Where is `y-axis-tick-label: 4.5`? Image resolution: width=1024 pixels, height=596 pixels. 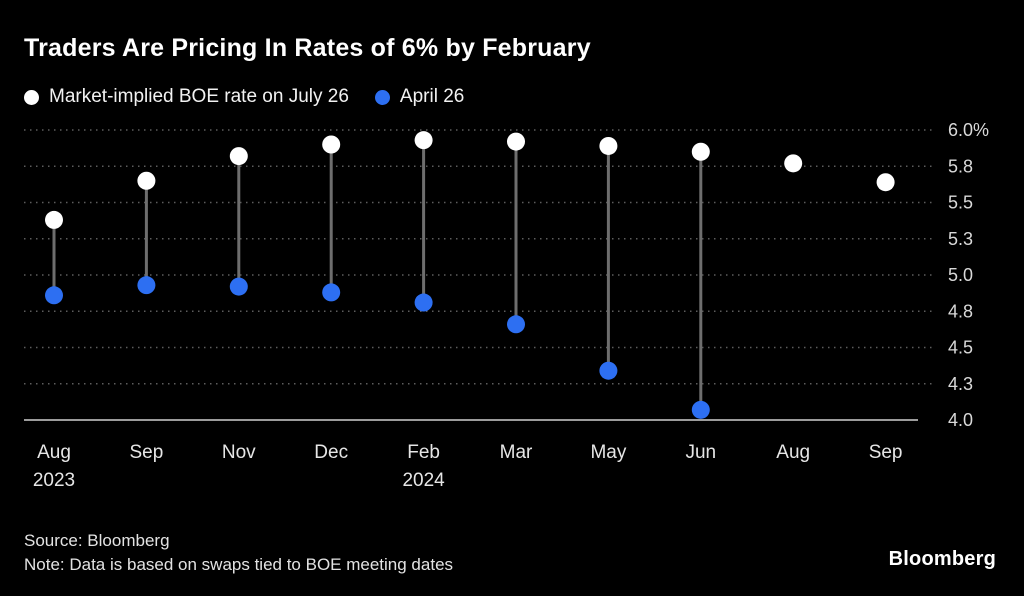 y-axis-tick-label: 4.5 is located at coordinates (960, 348).